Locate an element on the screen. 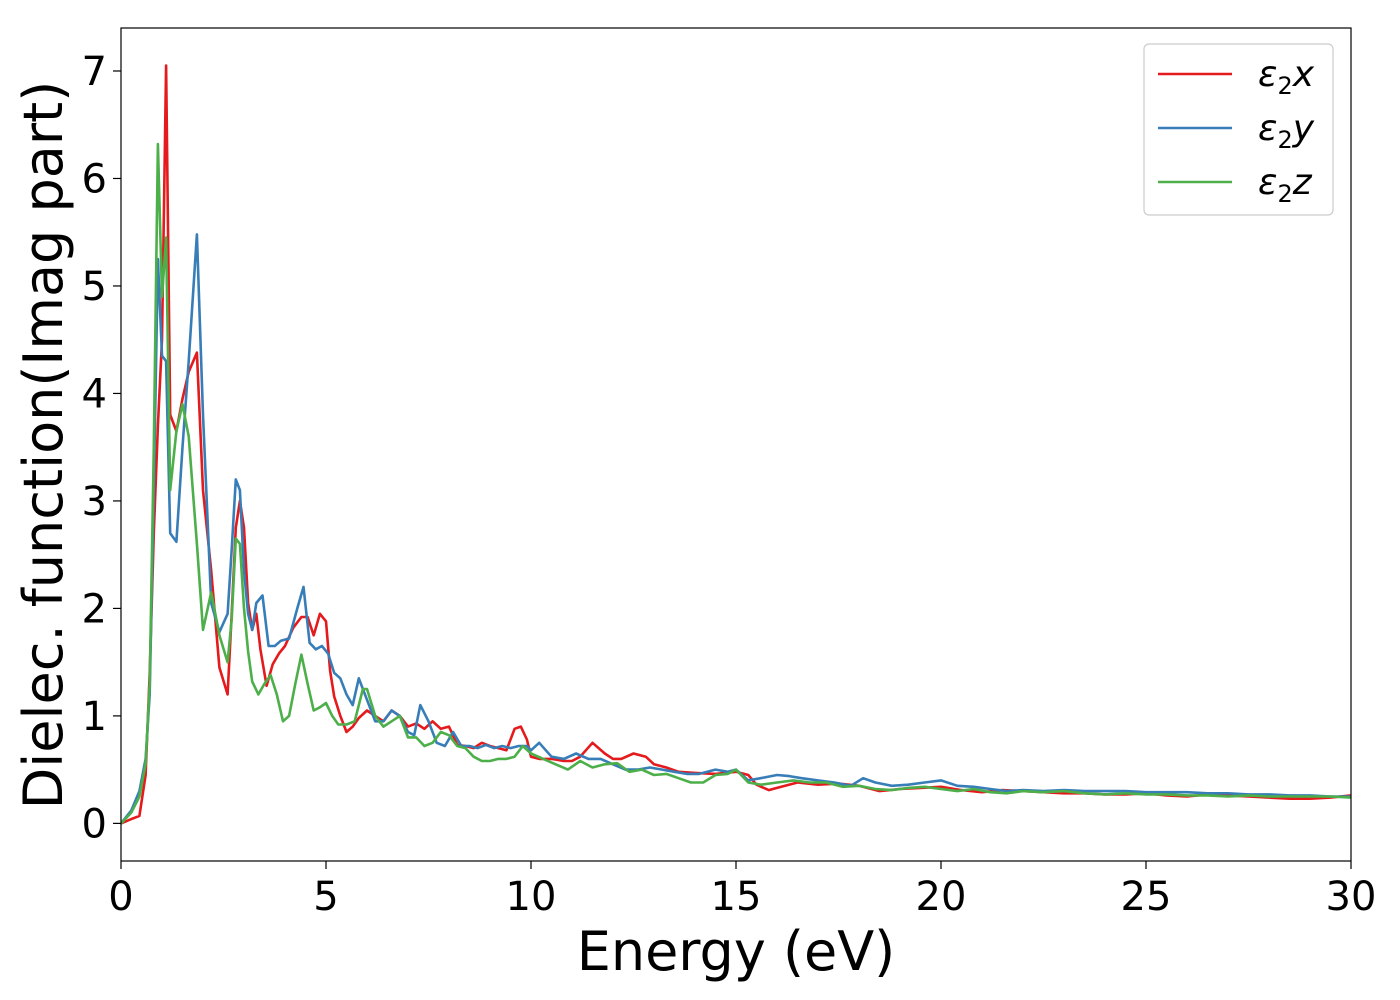 The width and height of the screenshot is (1400, 1000). legend-label-x: ε2x is located at coordinates (1286, 77).